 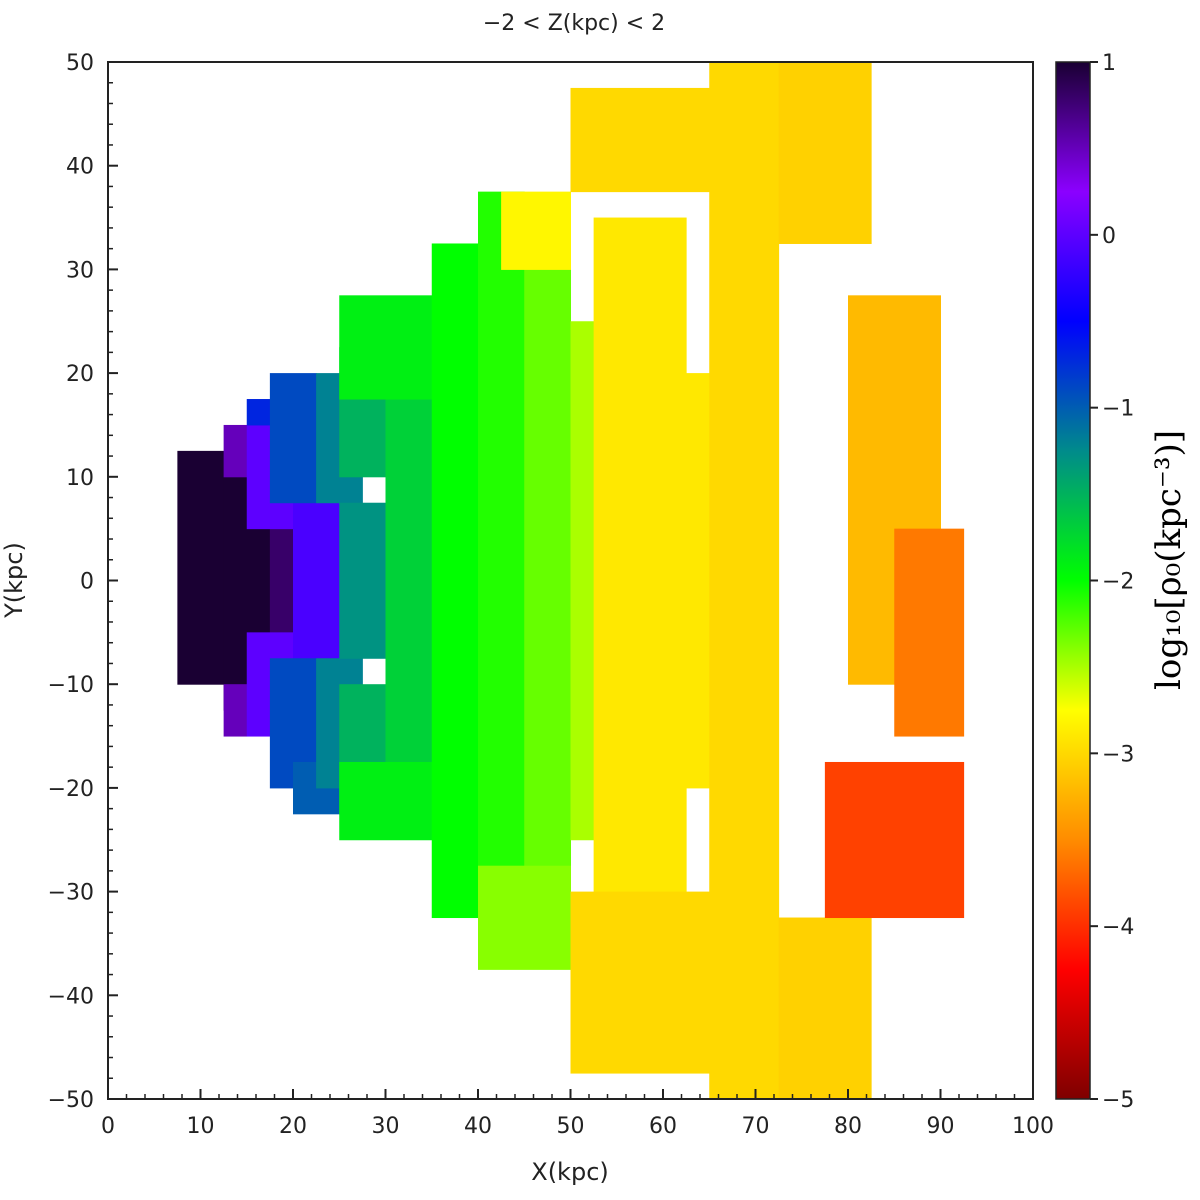 What do you see at coordinates (80, 270) in the screenshot?
I see `y-tick-label: 30` at bounding box center [80, 270].